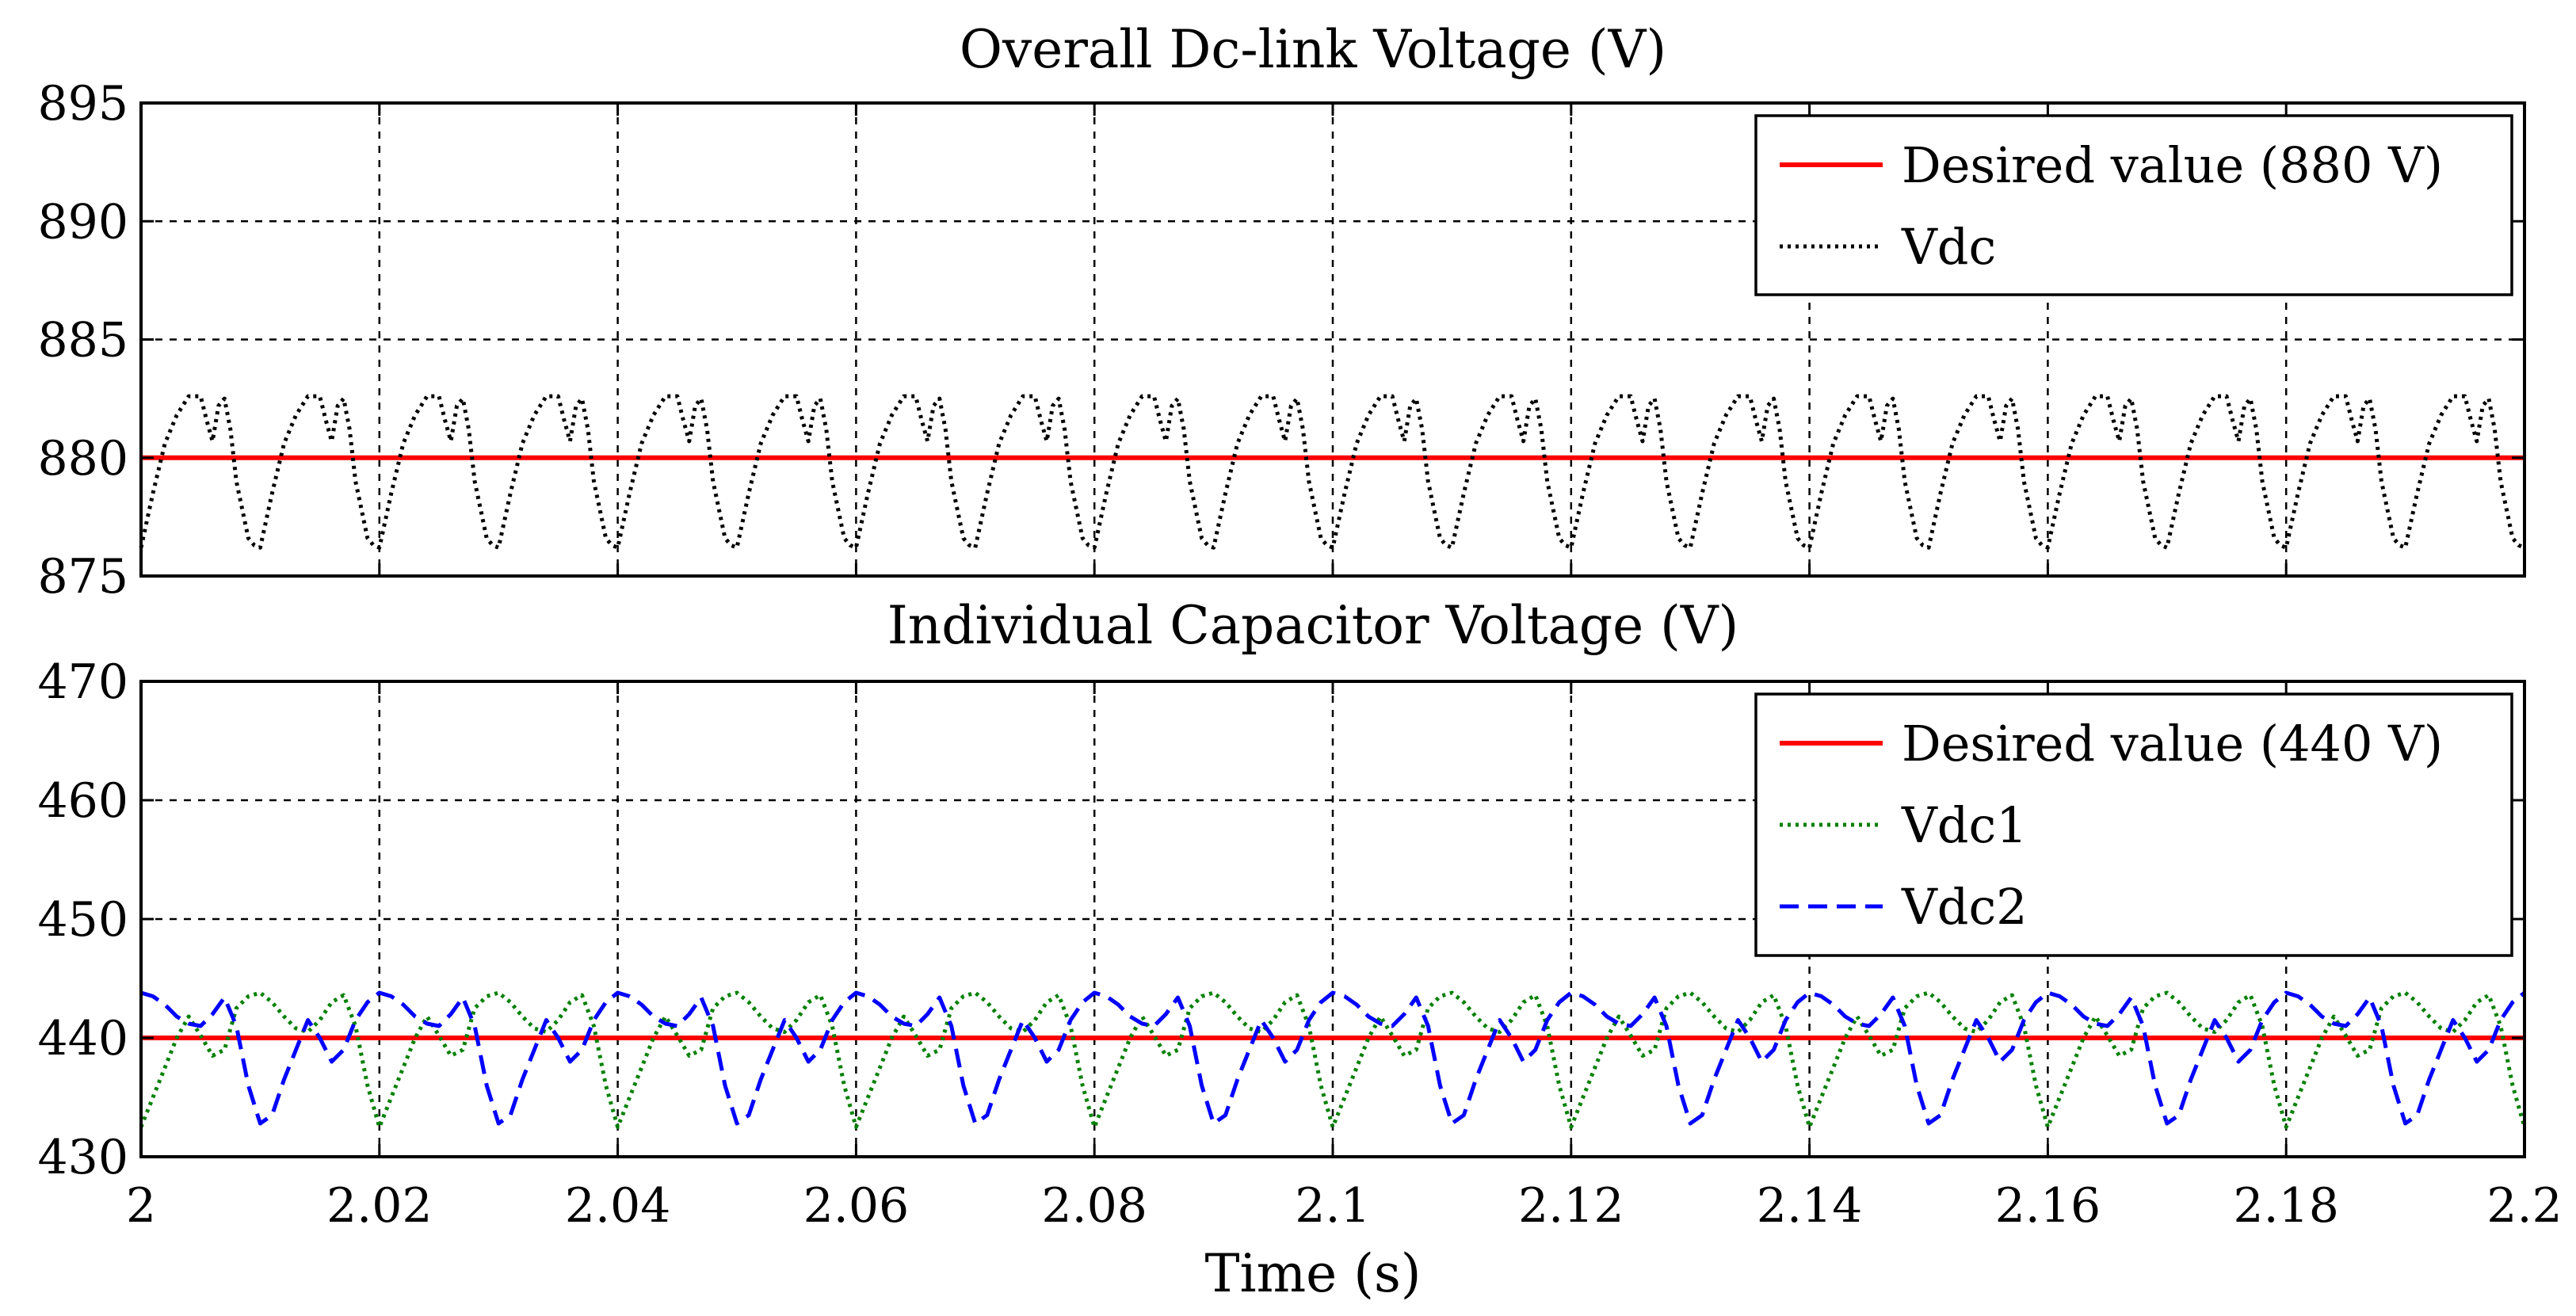  What do you see at coordinates (1964, 825) in the screenshot?
I see `legend-label: Vdc1` at bounding box center [1964, 825].